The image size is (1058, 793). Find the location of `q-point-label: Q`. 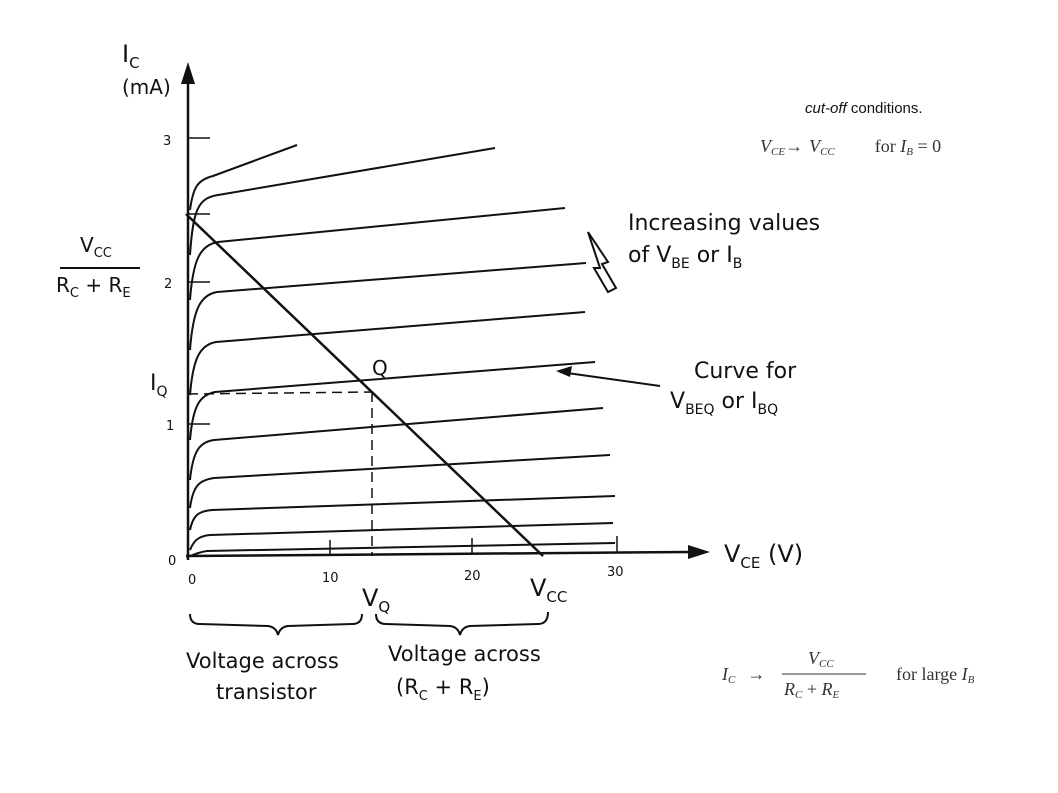

q-point-label: Q is located at coordinates (380, 368).